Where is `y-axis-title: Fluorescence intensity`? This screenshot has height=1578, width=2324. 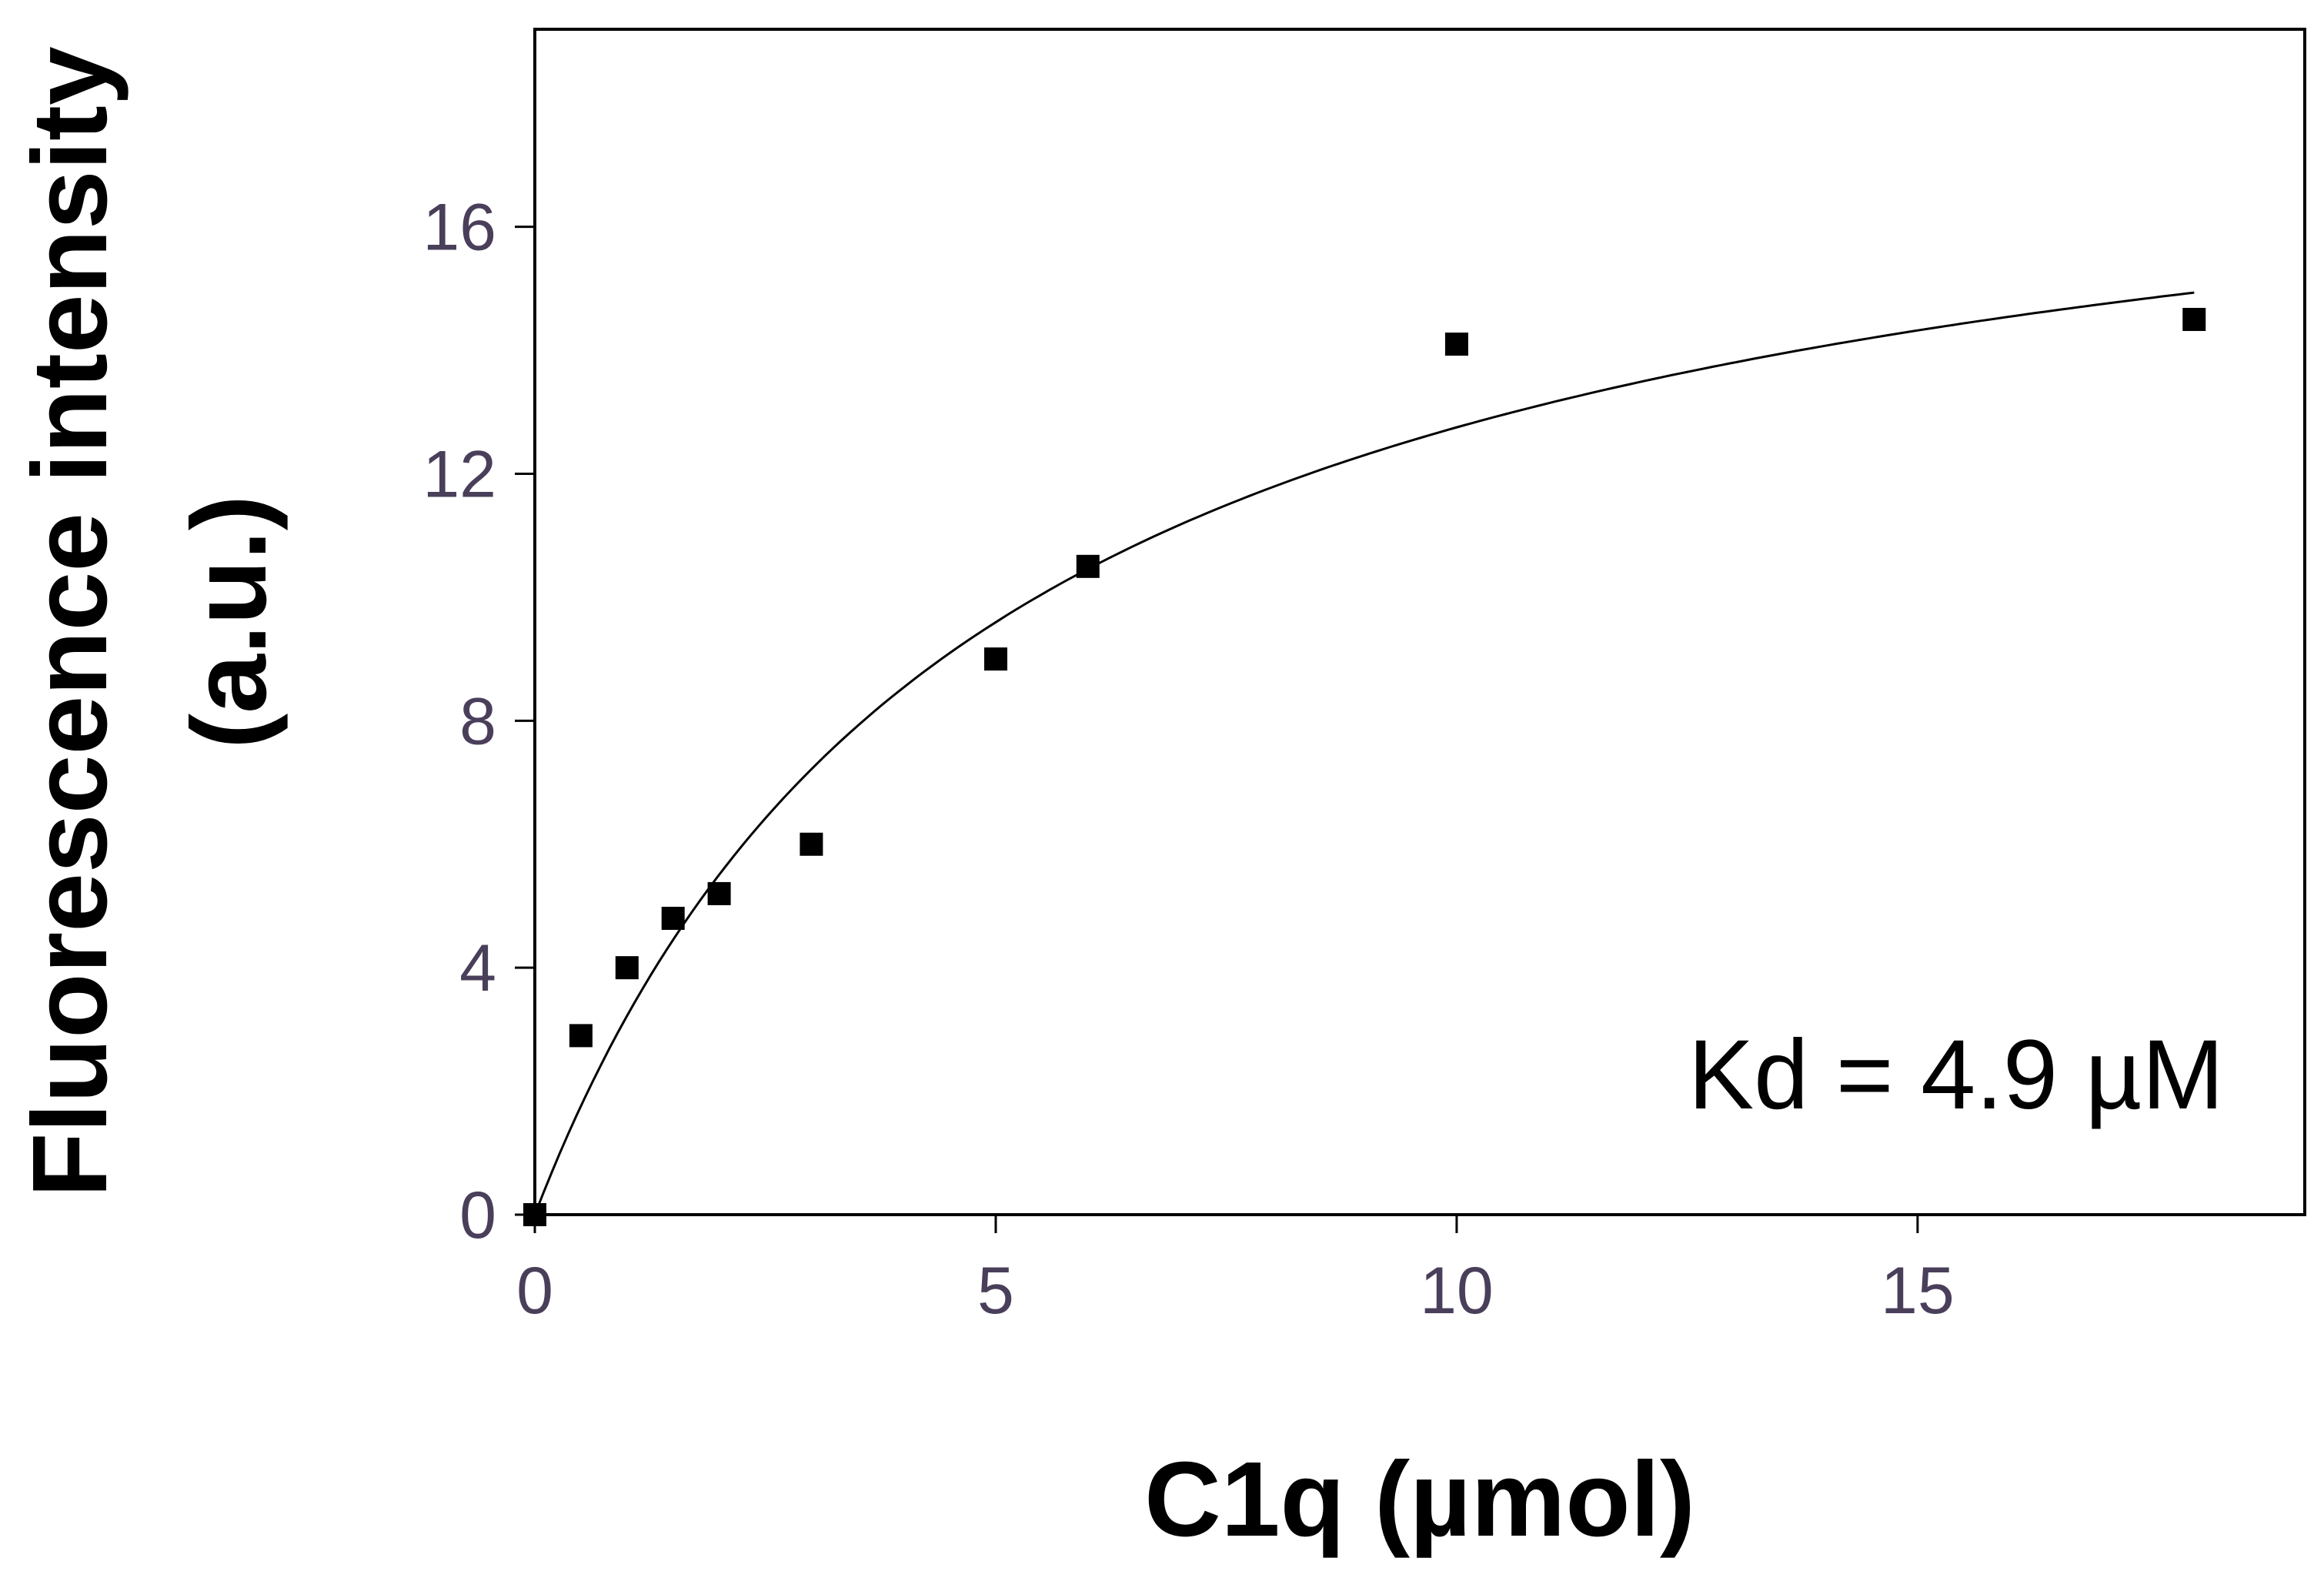
y-axis-title: Fluorescence intensity is located at coordinates (70, 622).